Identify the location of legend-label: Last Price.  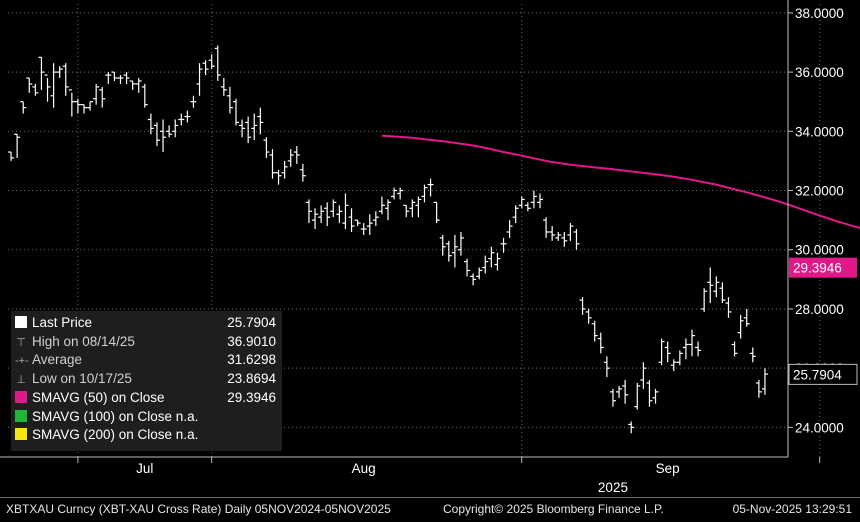
(62, 322).